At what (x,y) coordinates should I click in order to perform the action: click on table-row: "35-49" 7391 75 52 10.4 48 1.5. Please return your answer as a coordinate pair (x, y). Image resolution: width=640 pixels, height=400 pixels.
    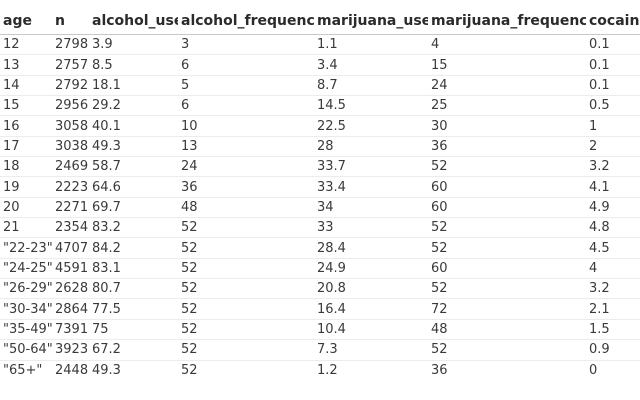
    Looking at the image, I should click on (320, 330).